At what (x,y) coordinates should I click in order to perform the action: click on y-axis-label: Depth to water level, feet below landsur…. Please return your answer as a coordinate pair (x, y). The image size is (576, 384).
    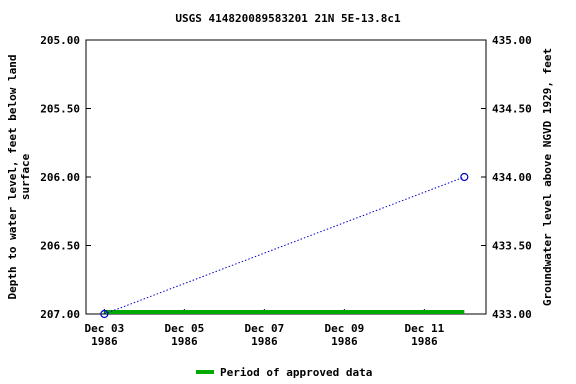
    Looking at the image, I should click on (19, 176).